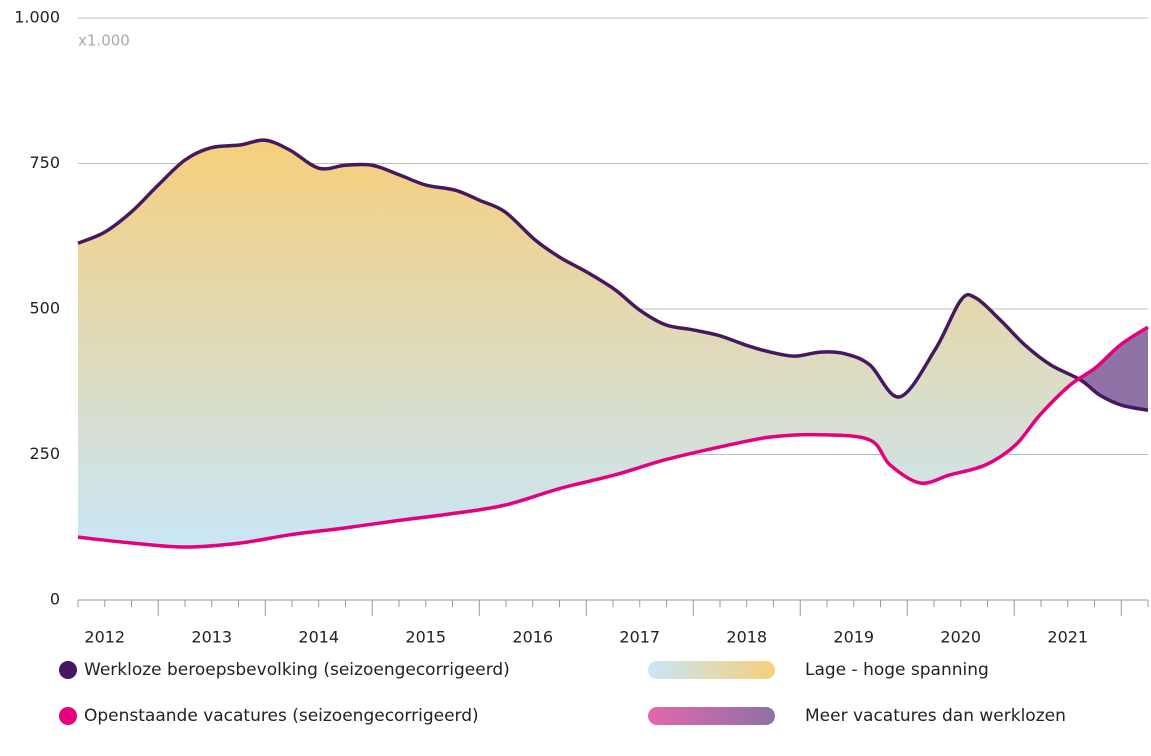  What do you see at coordinates (211, 637) in the screenshot?
I see `x-tick-label: 2013` at bounding box center [211, 637].